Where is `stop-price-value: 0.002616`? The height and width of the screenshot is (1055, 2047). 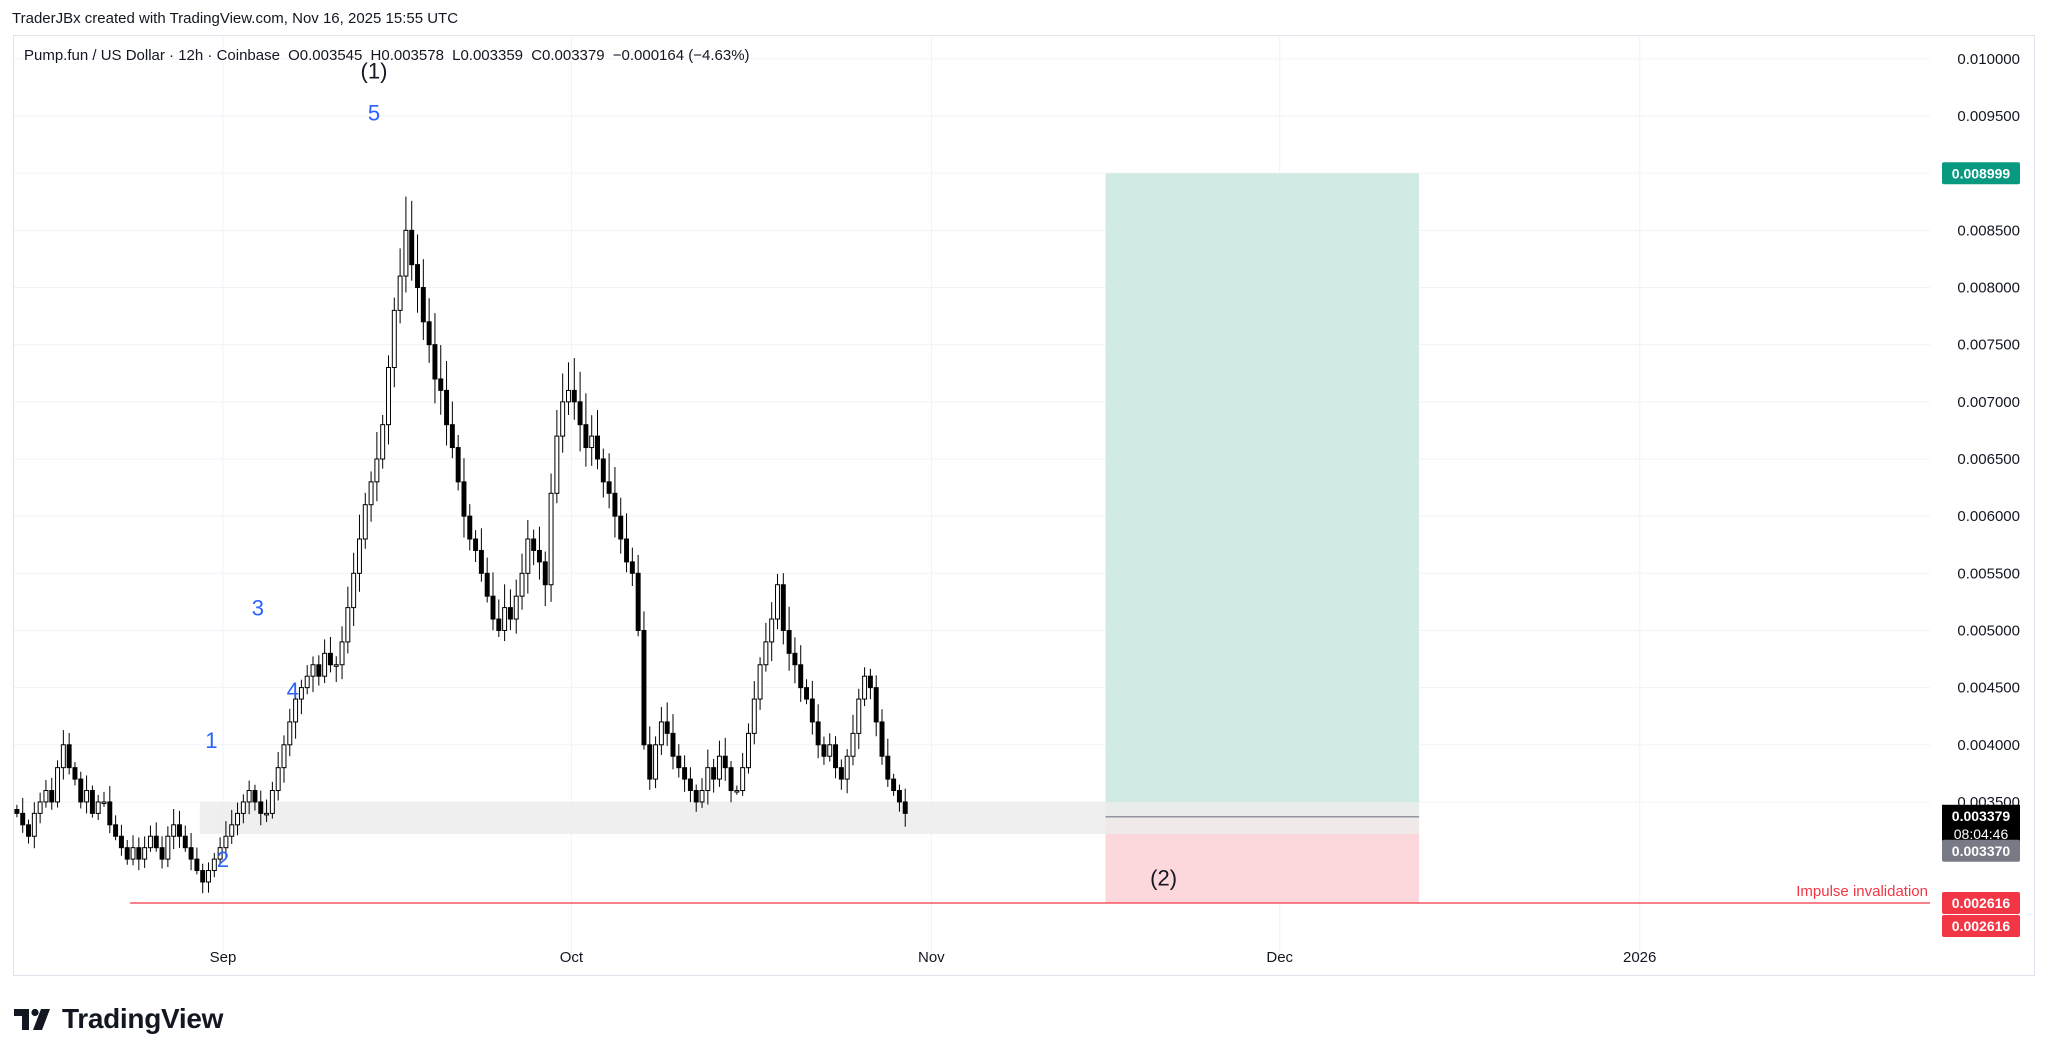 stop-price-value: 0.002616 is located at coordinates (1981, 926).